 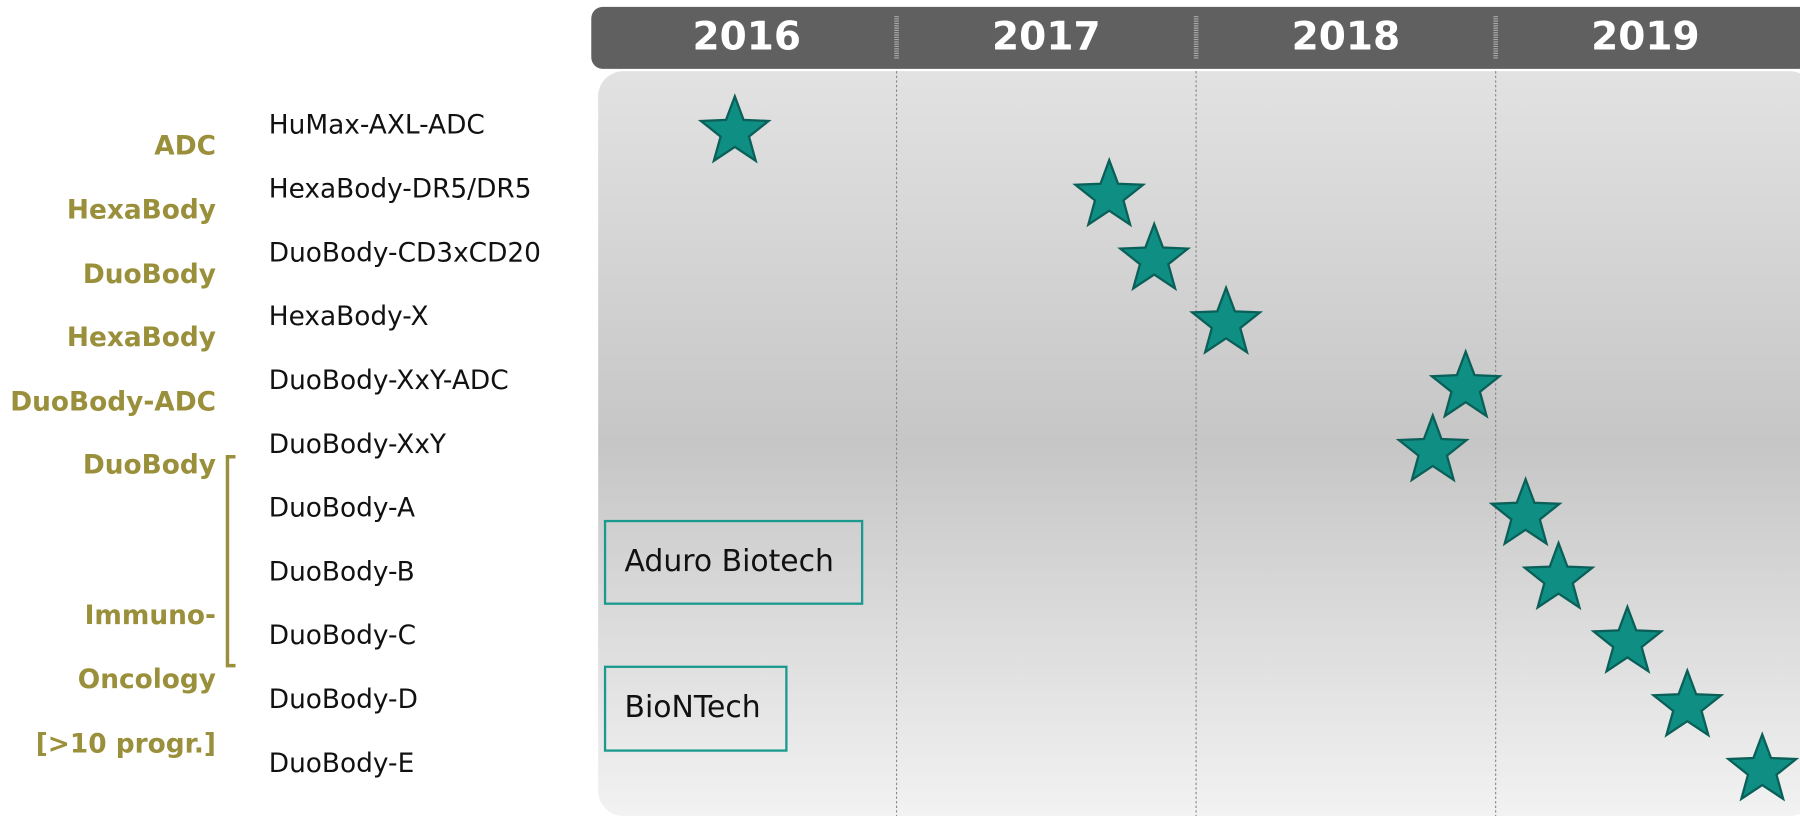 What do you see at coordinates (389, 381) in the screenshot?
I see `program-name: DuoBody-XxY-ADC` at bounding box center [389, 381].